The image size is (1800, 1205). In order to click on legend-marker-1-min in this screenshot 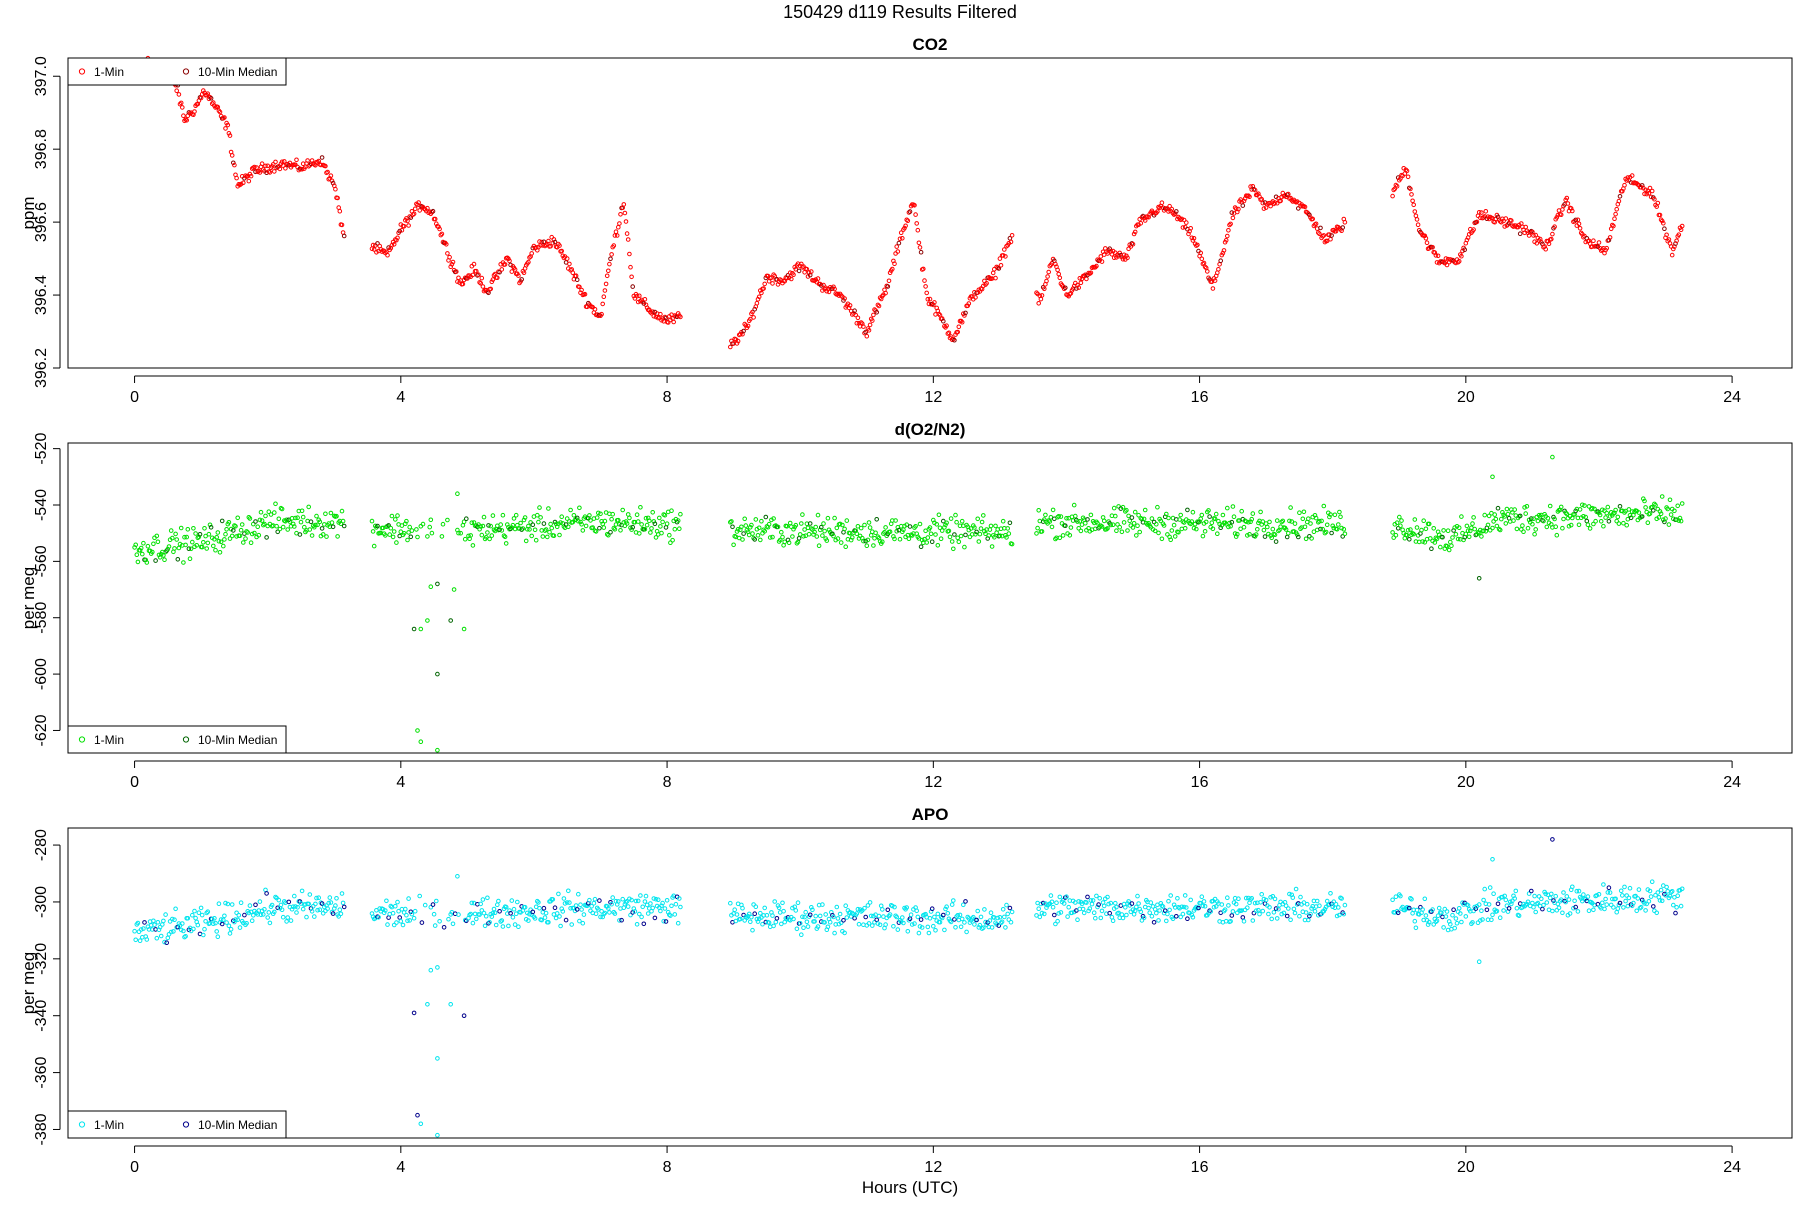, I will do `click(82, 1124)`.